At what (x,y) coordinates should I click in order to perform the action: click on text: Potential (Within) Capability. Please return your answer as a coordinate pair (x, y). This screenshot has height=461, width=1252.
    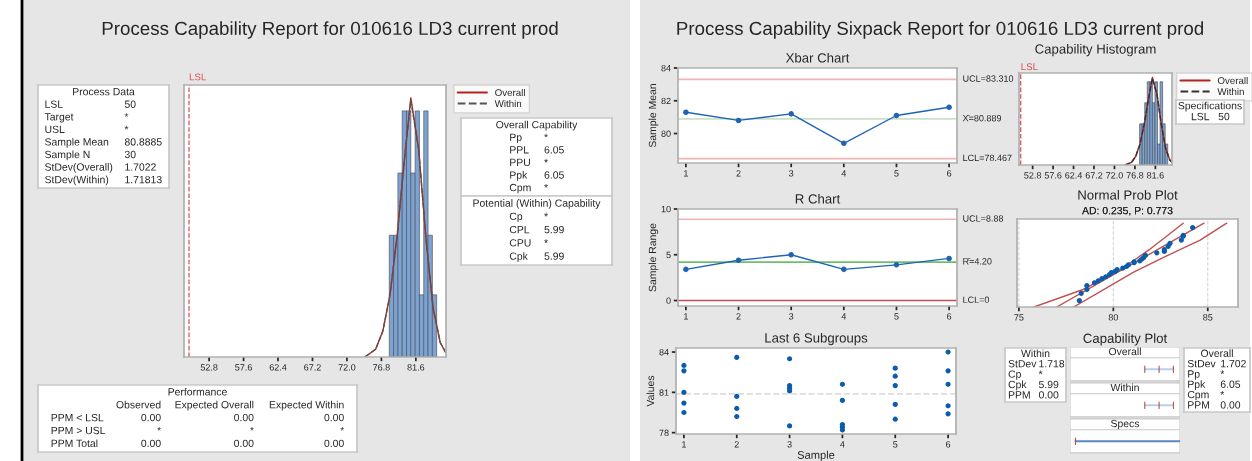
    Looking at the image, I should click on (537, 204).